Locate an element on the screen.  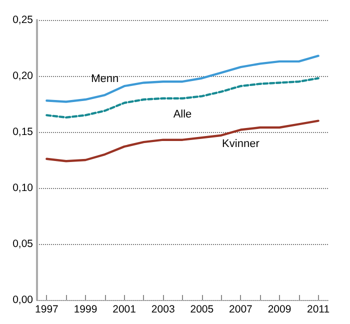
series-label: Menn is located at coordinates (105, 79).